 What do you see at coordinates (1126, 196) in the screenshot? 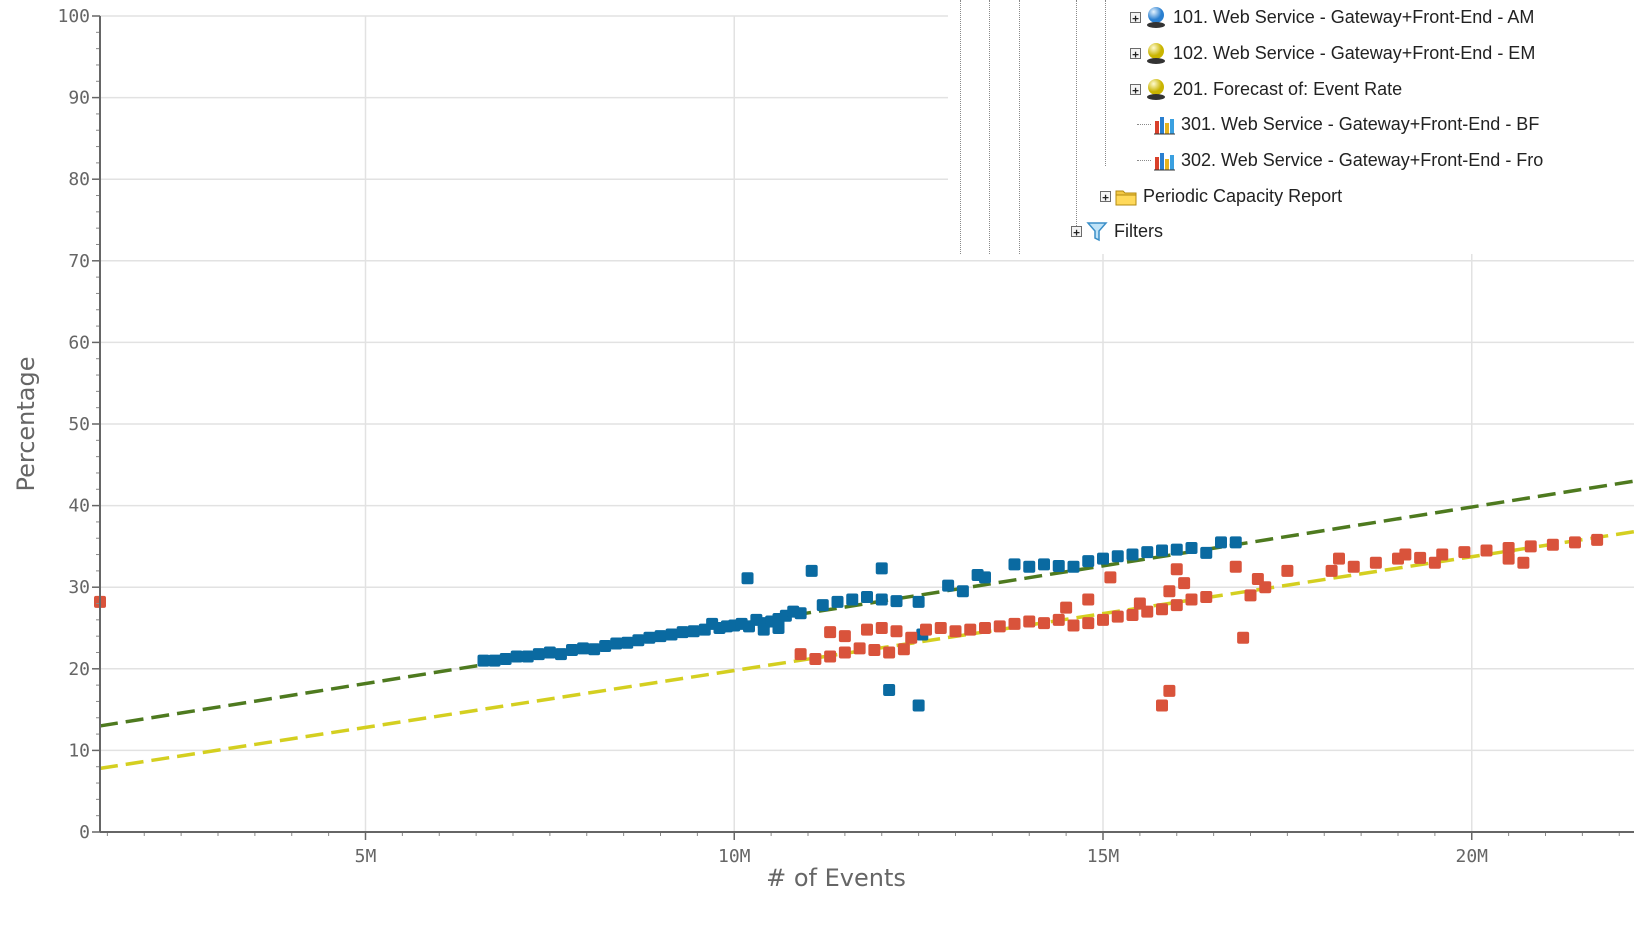
I see `folder-icon` at bounding box center [1126, 196].